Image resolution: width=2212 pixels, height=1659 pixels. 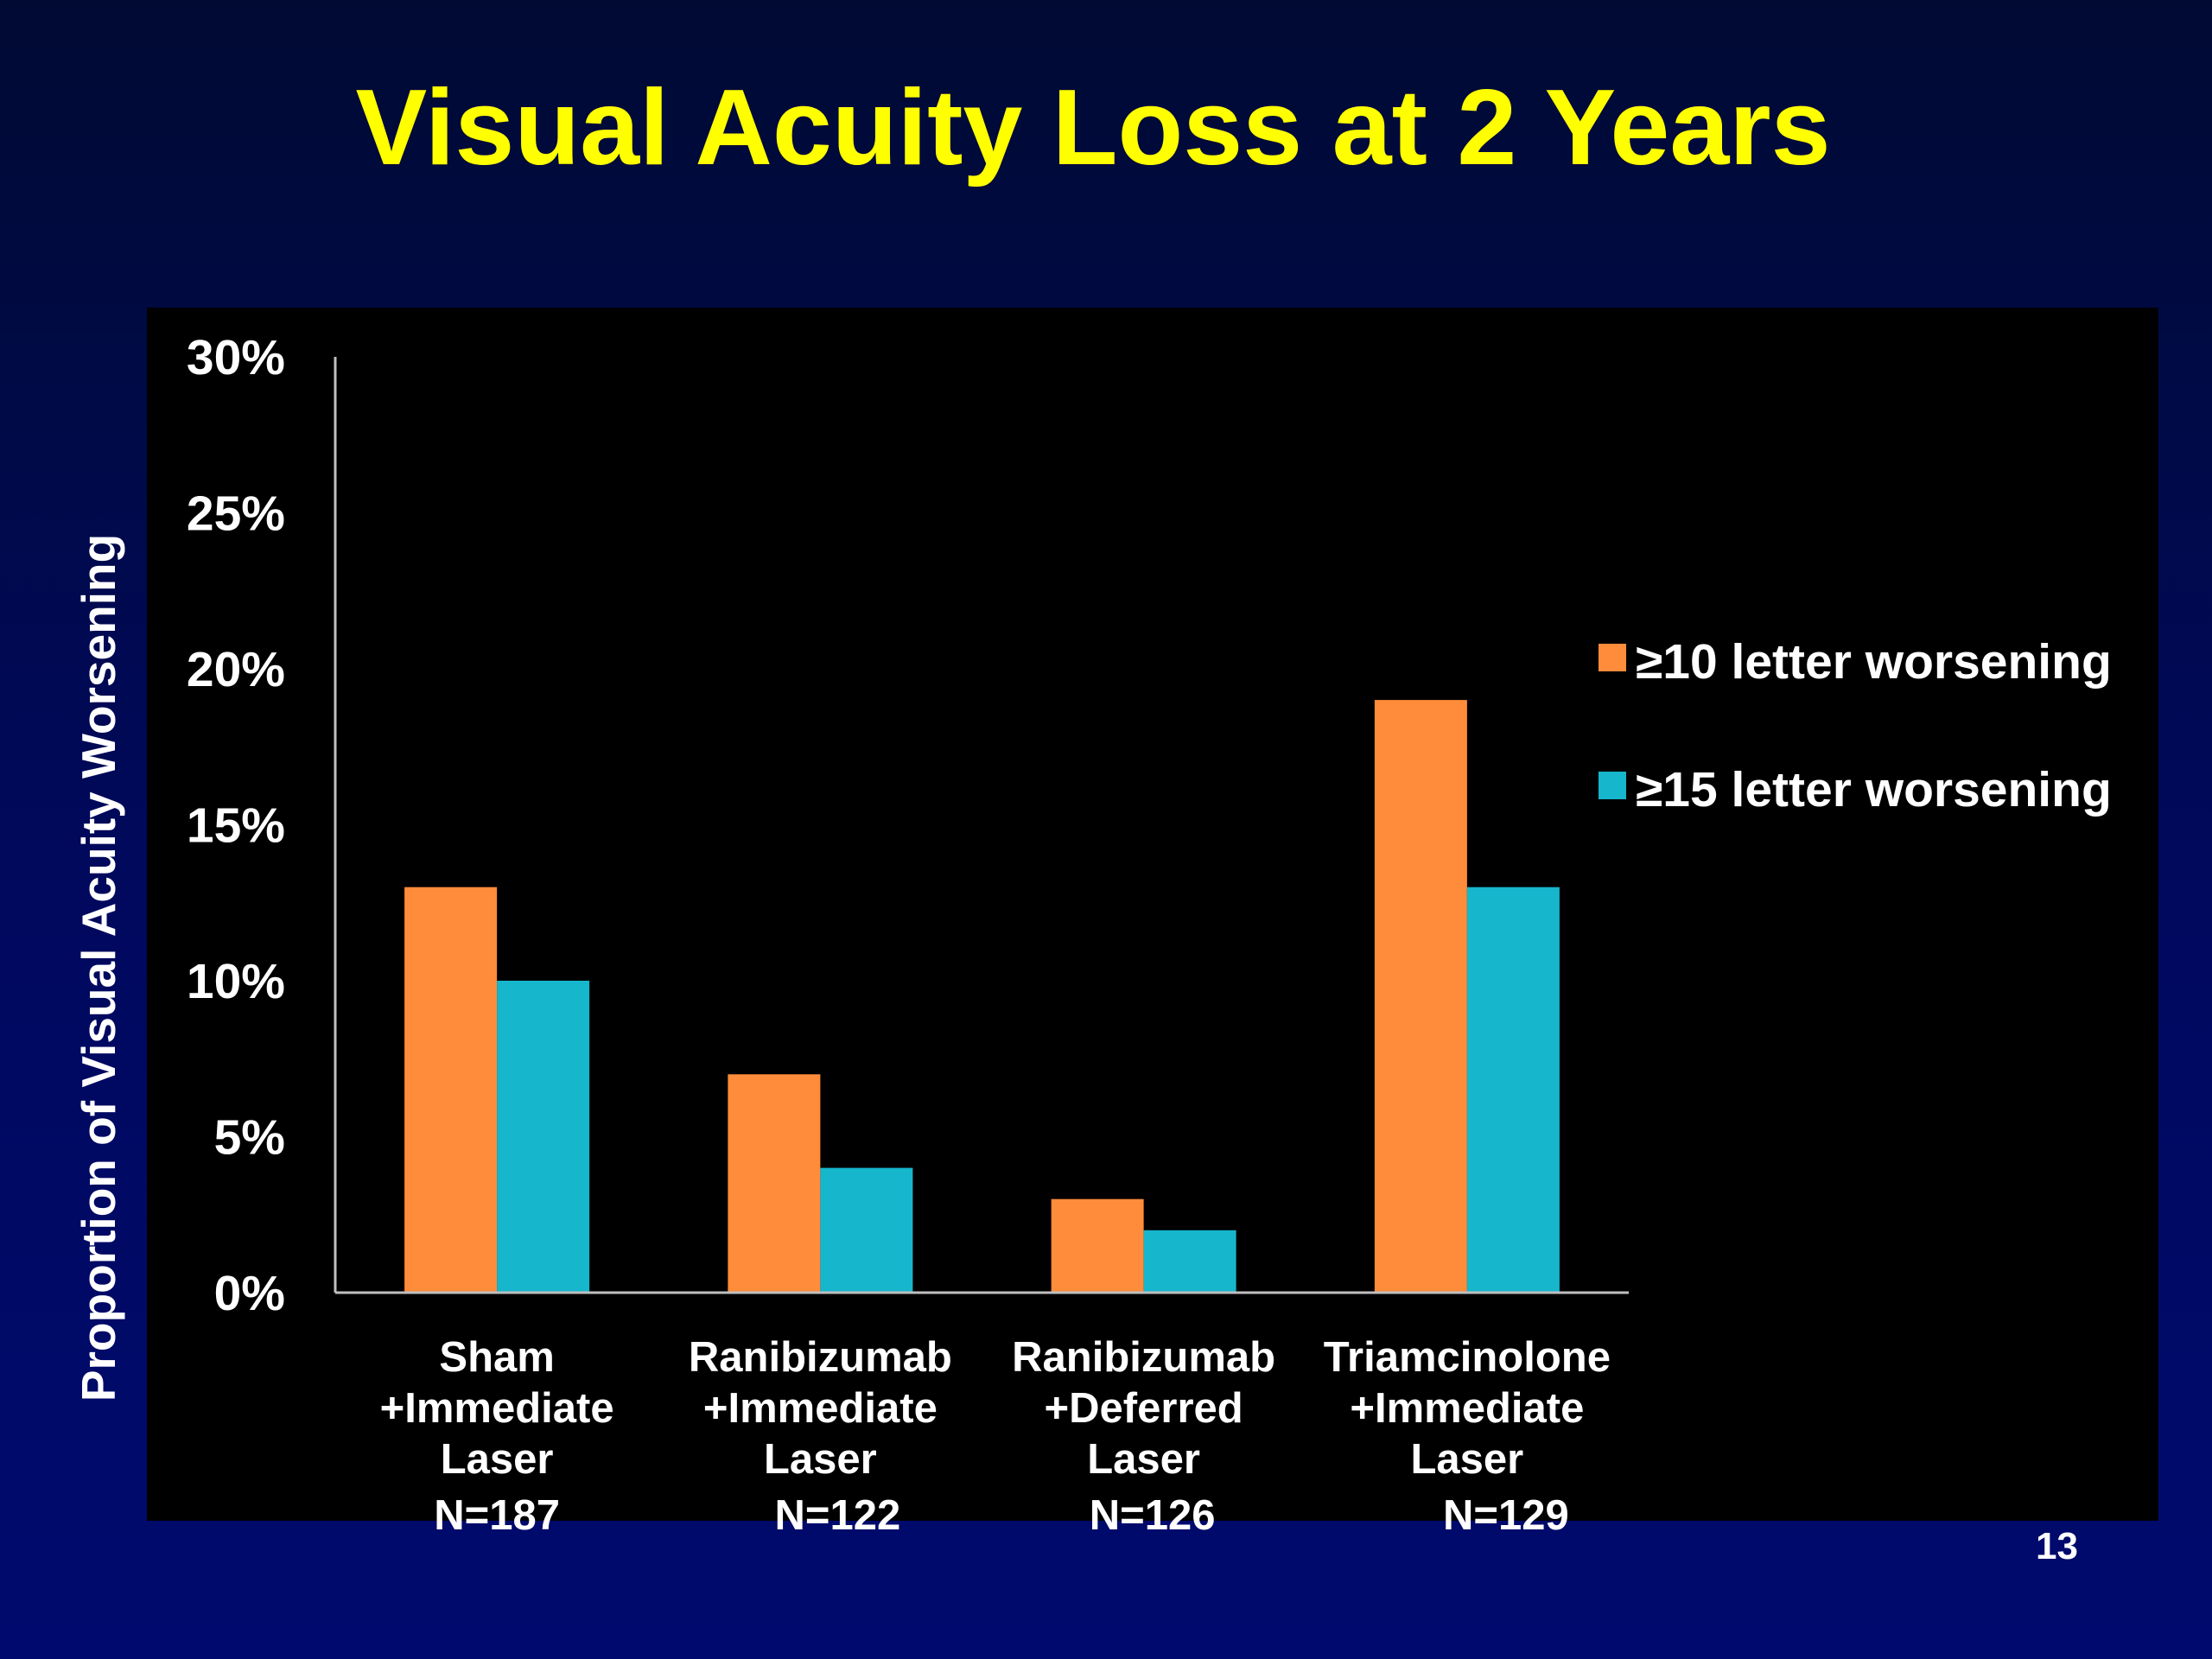 What do you see at coordinates (236, 982) in the screenshot?
I see `y-tick-label: 10%` at bounding box center [236, 982].